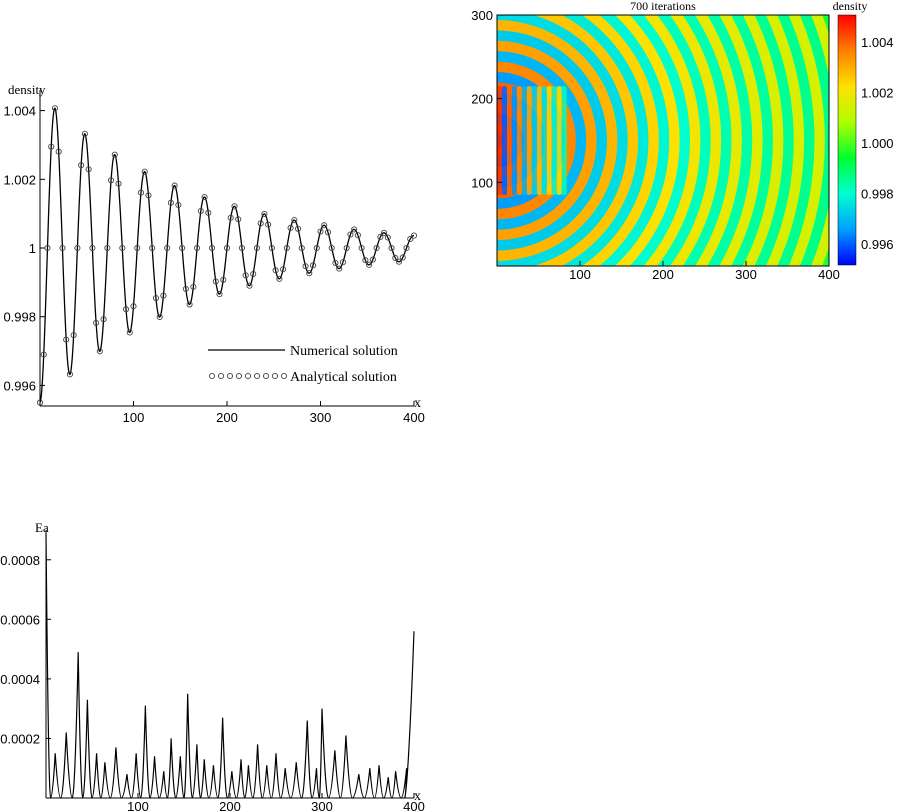  I want to click on chart2-x-tick-label: 200, so click(663, 274).